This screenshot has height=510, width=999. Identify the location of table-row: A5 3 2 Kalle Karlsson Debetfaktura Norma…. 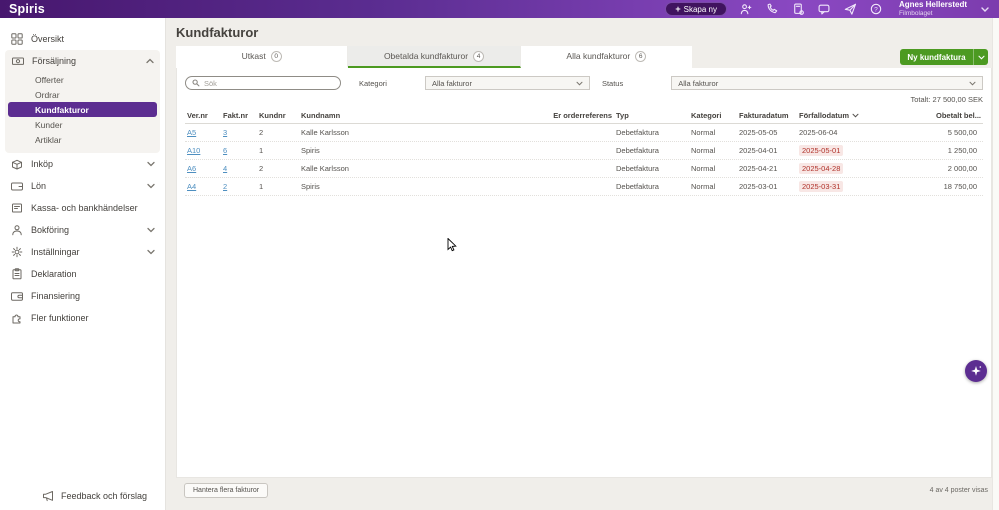
(584, 133).